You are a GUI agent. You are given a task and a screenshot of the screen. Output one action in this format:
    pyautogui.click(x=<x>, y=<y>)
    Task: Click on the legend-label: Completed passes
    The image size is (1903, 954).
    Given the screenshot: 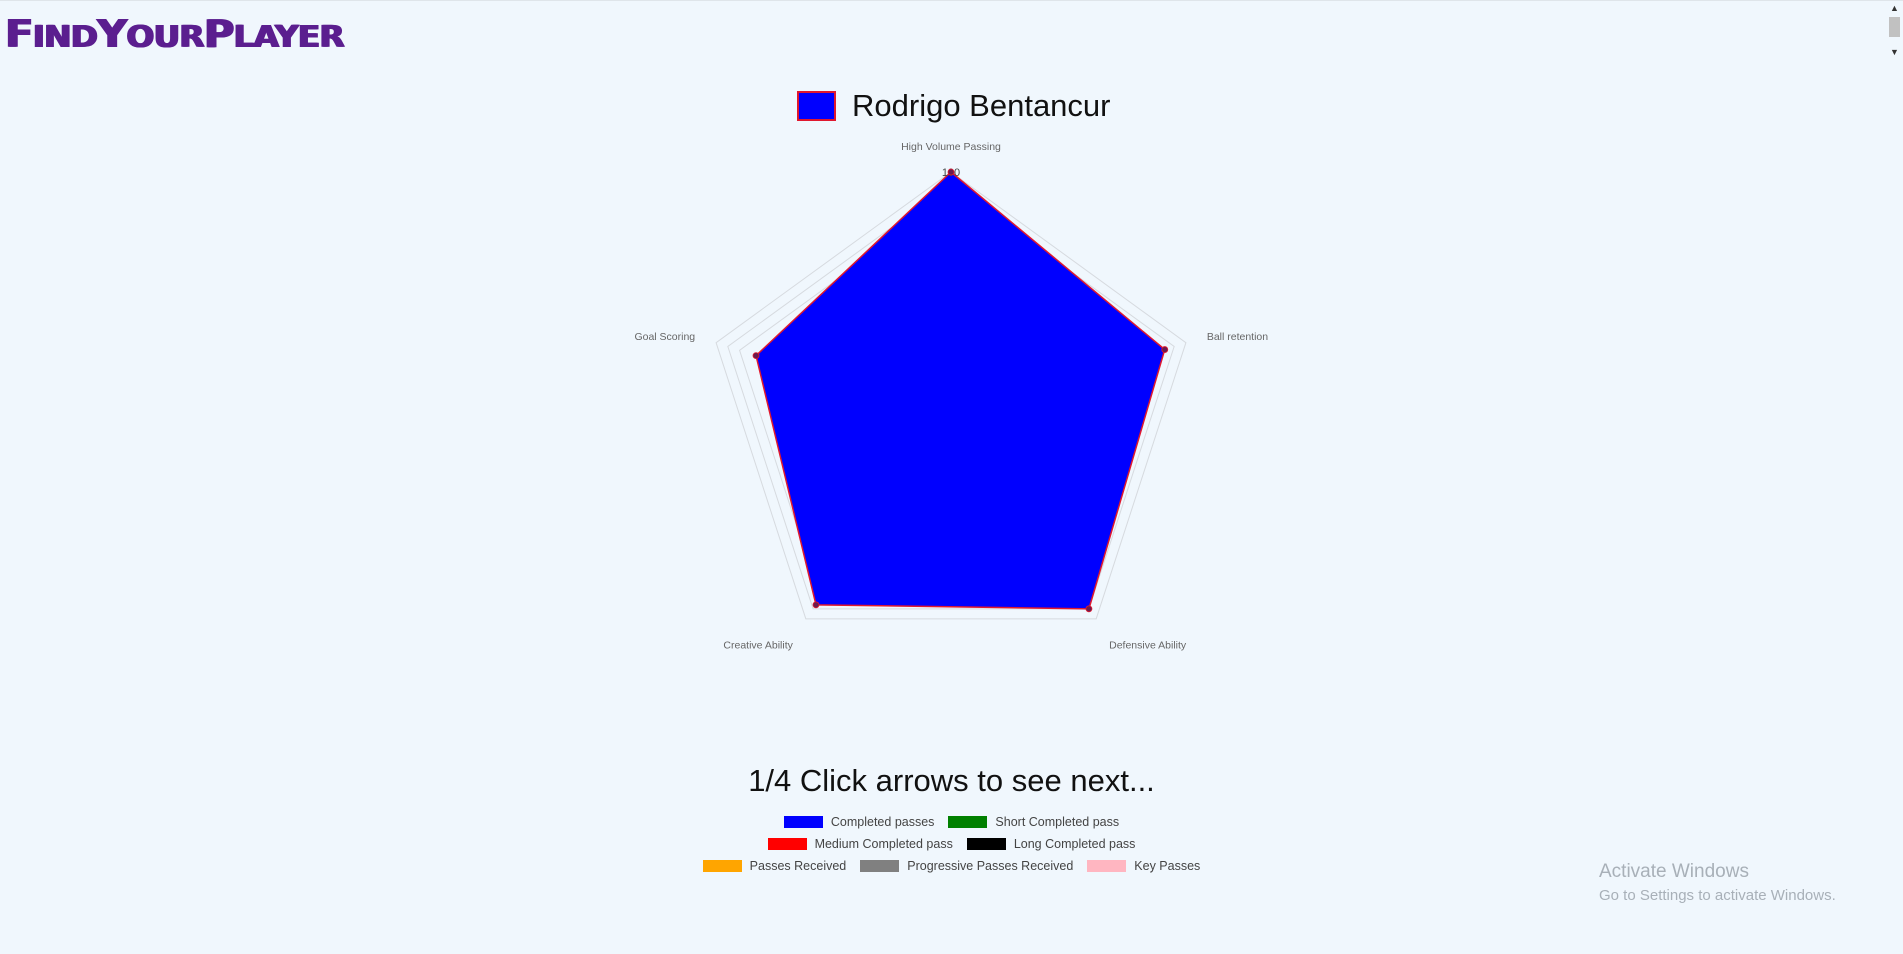 What is the action you would take?
    pyautogui.click(x=882, y=822)
    